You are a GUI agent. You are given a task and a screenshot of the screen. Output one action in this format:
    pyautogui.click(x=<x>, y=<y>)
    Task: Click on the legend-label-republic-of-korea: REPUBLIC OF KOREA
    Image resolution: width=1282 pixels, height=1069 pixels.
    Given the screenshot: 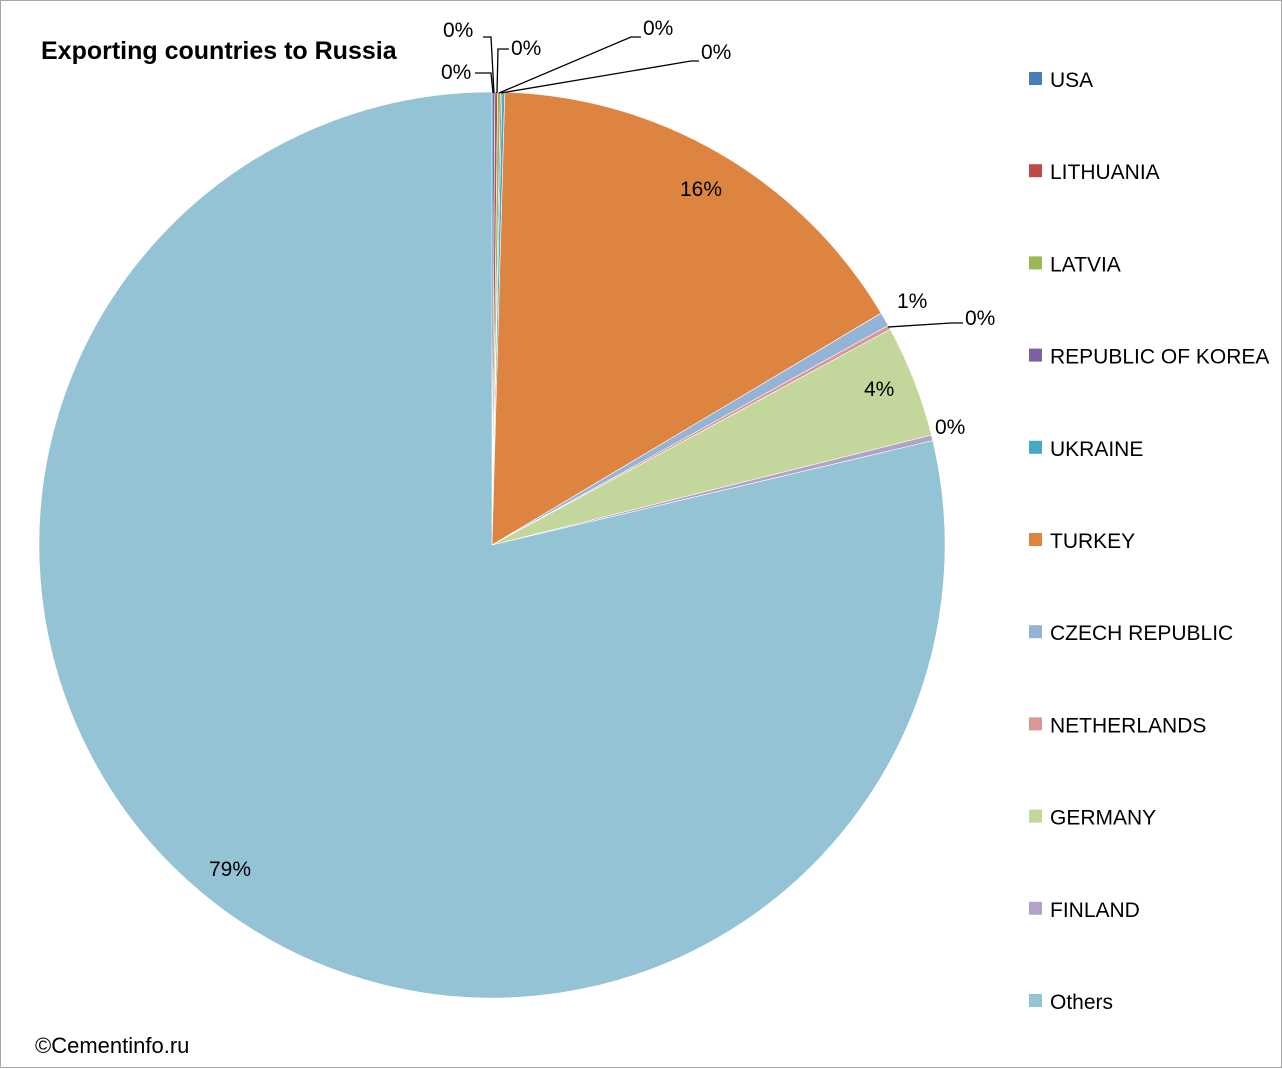 What is the action you would take?
    pyautogui.click(x=1159, y=357)
    